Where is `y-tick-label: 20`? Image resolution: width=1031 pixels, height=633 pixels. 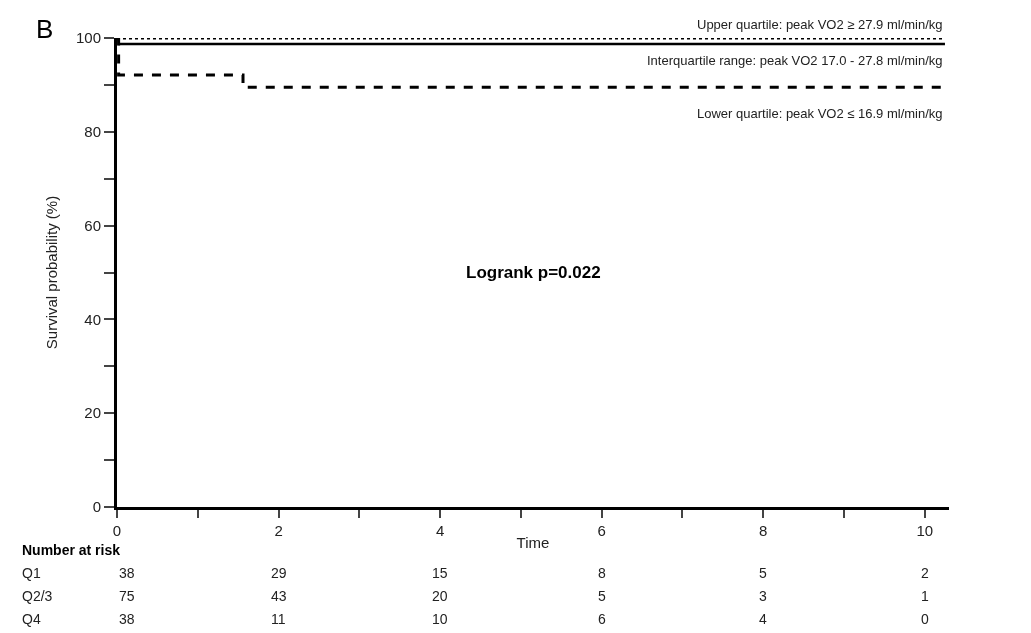
y-tick-label: 20 is located at coordinates (92, 413).